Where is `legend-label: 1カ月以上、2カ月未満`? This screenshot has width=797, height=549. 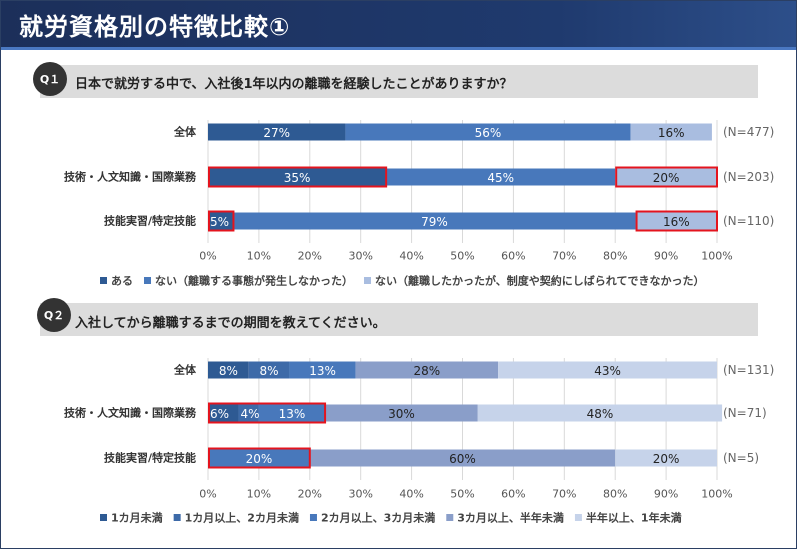
legend-label: 1カ月以上、2カ月未満 is located at coordinates (242, 518).